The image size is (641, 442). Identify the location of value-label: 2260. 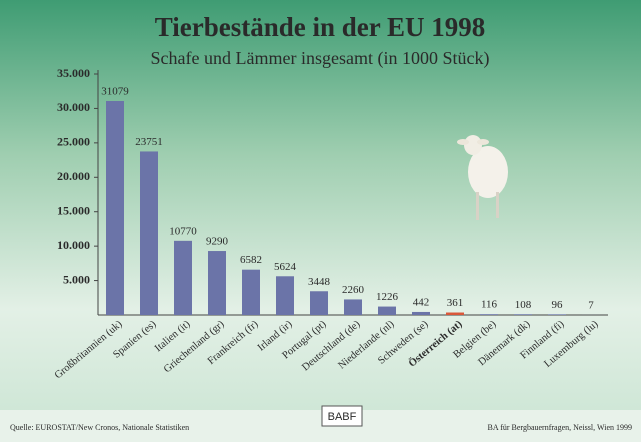
(353, 290).